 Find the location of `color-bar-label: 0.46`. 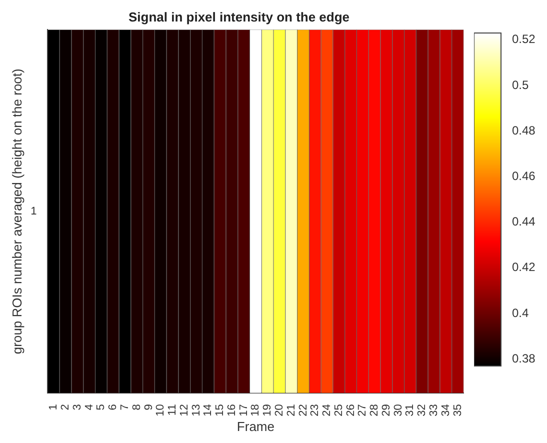

color-bar-label: 0.46 is located at coordinates (524, 176).